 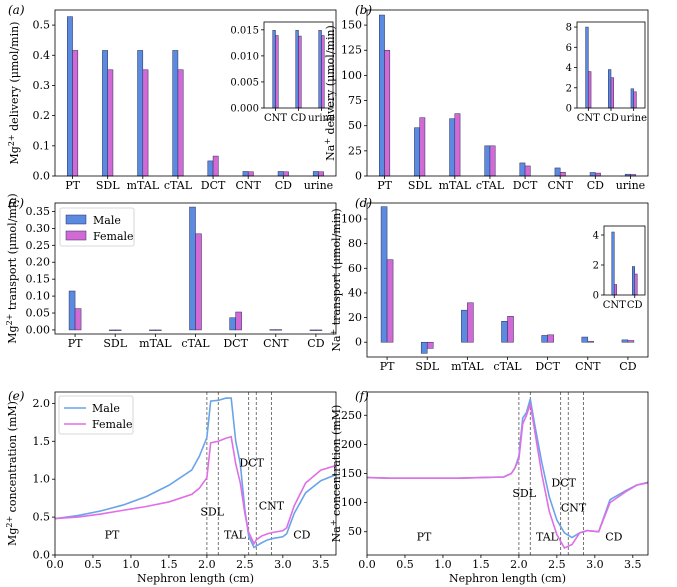 I want to click on panel-c-label: (c), so click(x=16, y=203).